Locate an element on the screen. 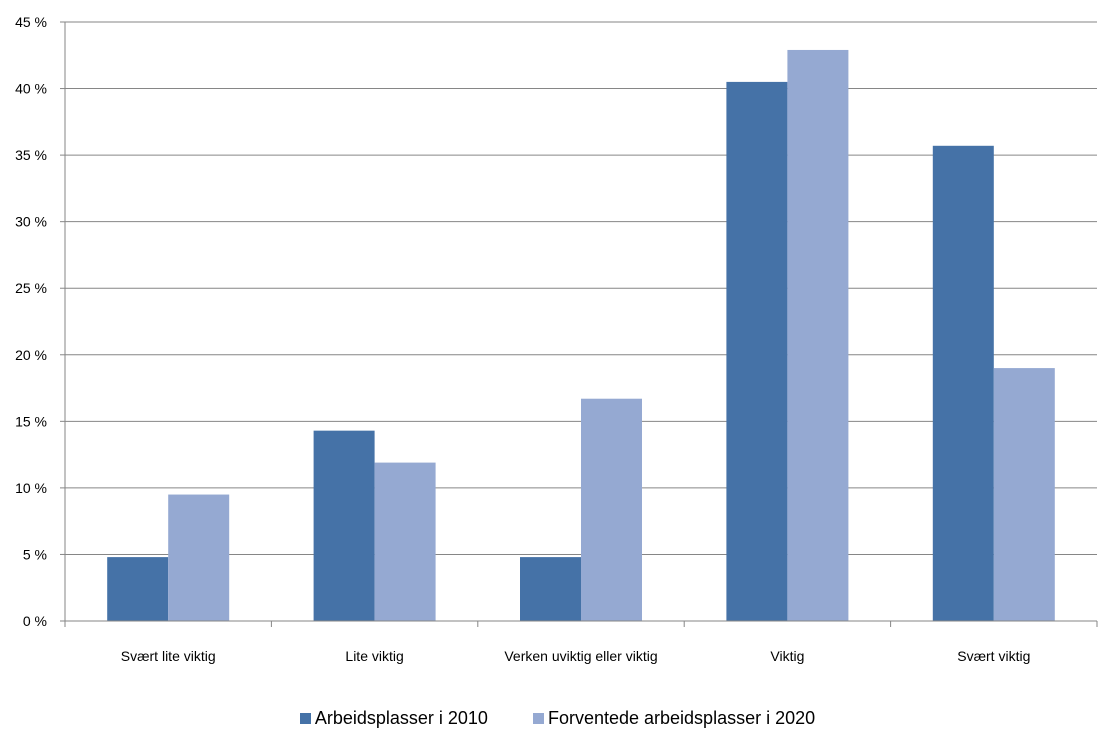 The width and height of the screenshot is (1115, 735). y-tick-label: 0 % is located at coordinates (35, 621).